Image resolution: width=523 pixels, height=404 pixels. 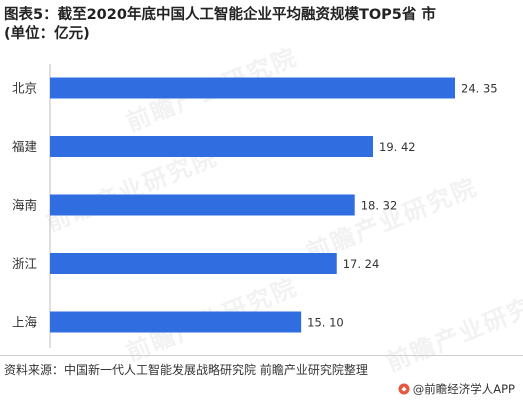 I want to click on title-line-2: (单位：亿元), so click(x=47, y=34).